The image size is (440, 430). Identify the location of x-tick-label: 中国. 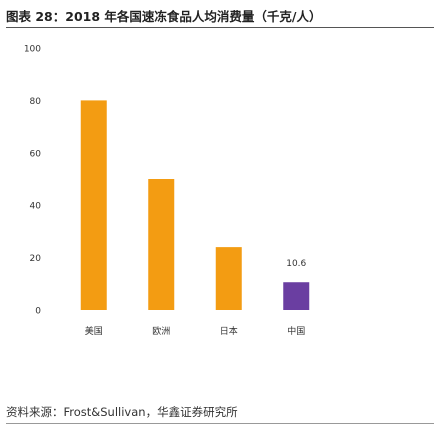
(296, 331).